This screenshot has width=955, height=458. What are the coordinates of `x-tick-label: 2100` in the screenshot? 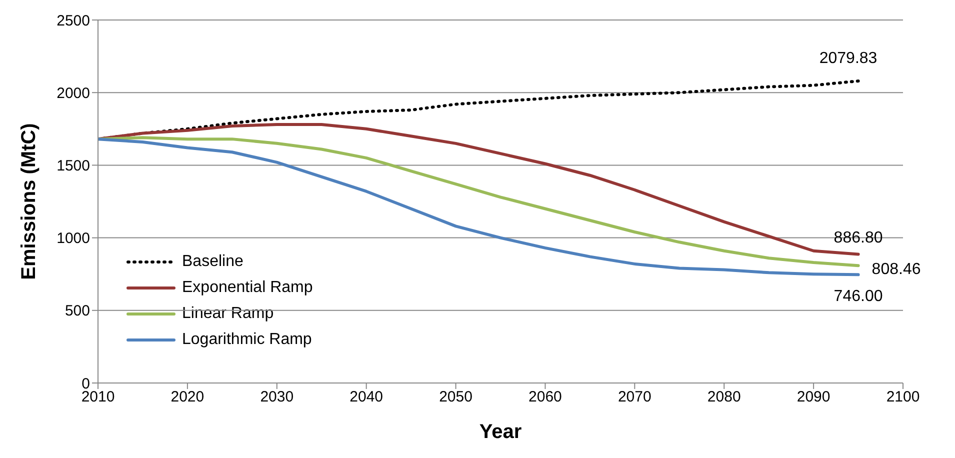 It's located at (903, 397).